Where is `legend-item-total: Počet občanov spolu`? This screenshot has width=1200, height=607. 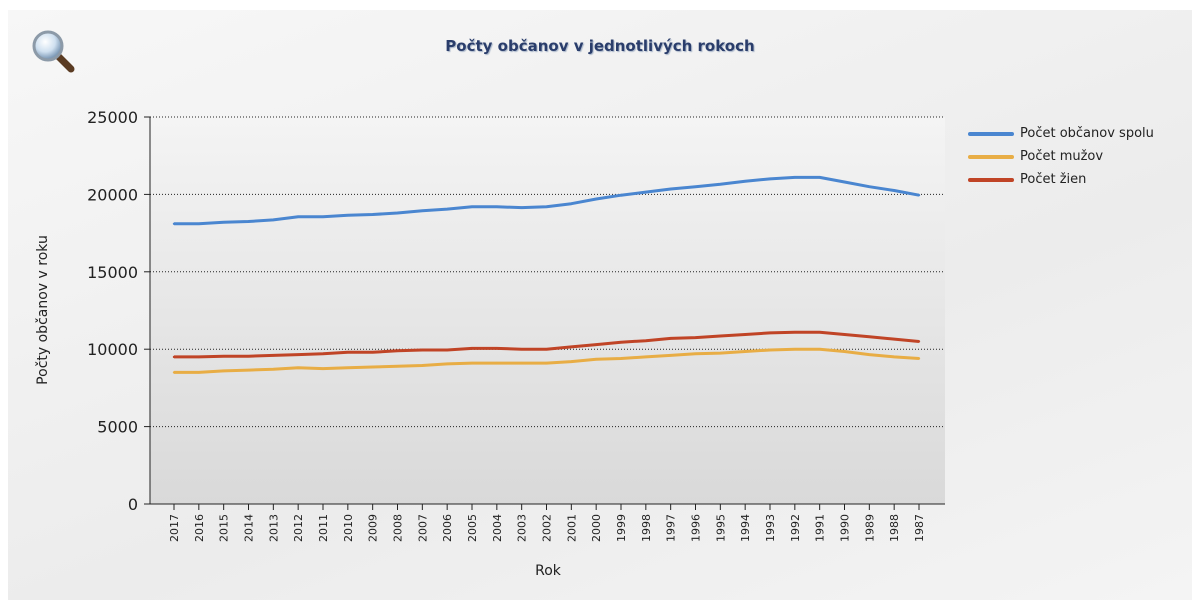 legend-item-total: Počet občanov spolu is located at coordinates (1061, 133).